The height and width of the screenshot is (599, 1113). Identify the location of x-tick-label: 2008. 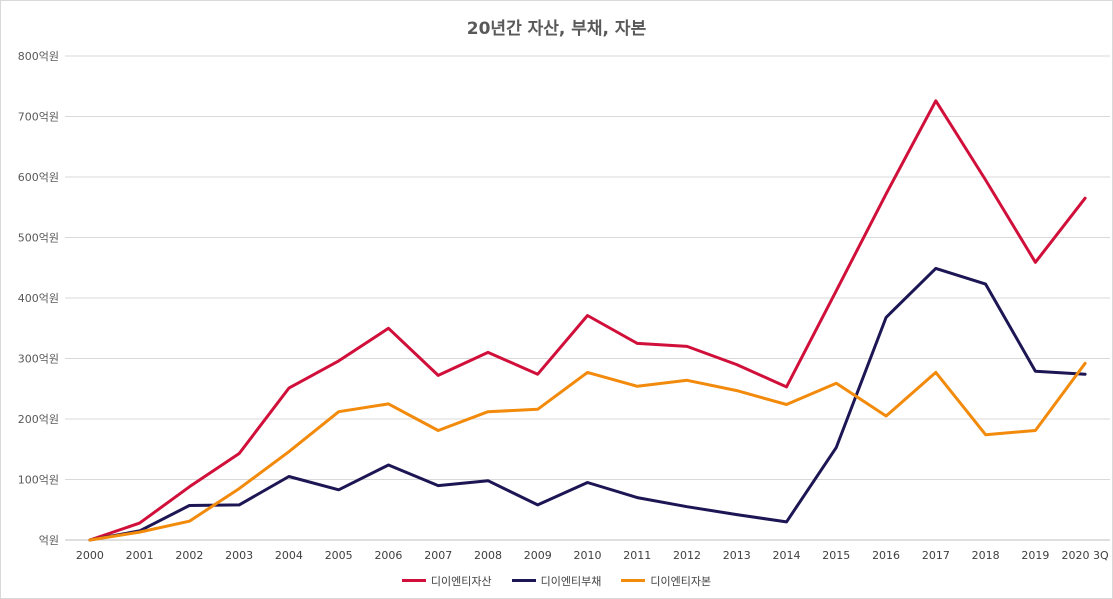
(488, 555).